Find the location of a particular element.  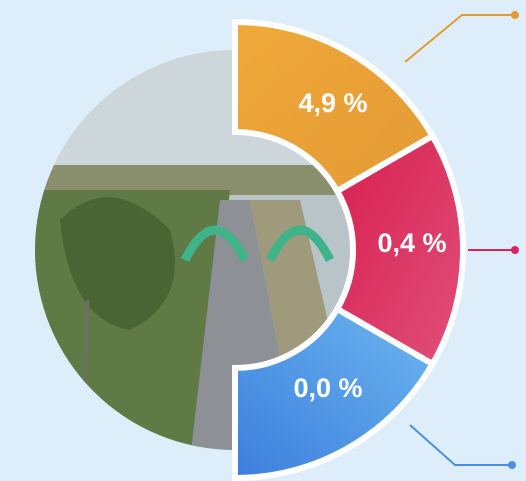

connector-orange is located at coordinates (459, 38).